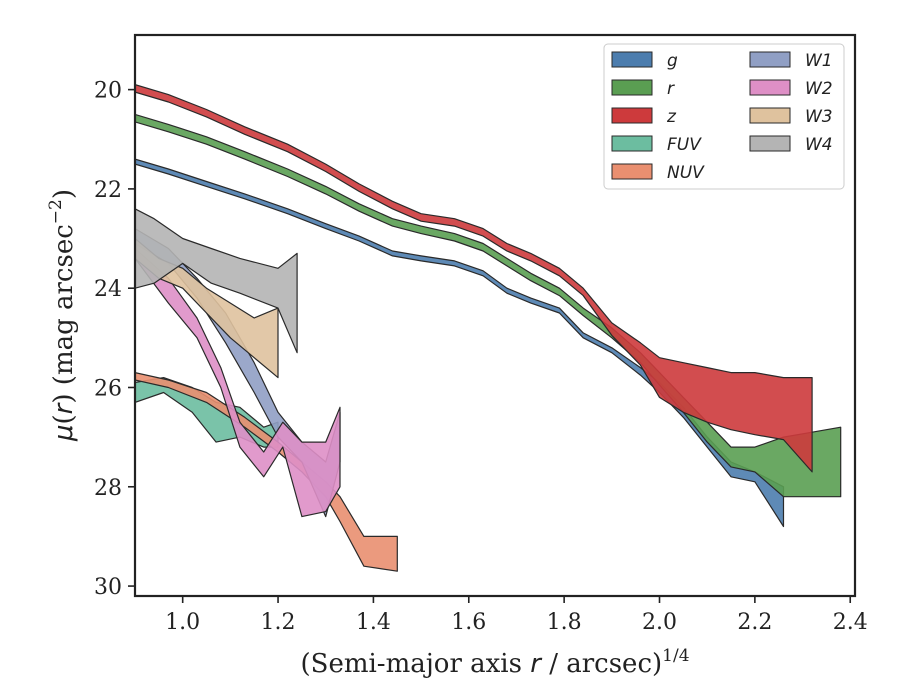 Image resolution: width=900 pixels, height=700 pixels. What do you see at coordinates (564, 622) in the screenshot?
I see `x-tick-label: 1.8` at bounding box center [564, 622].